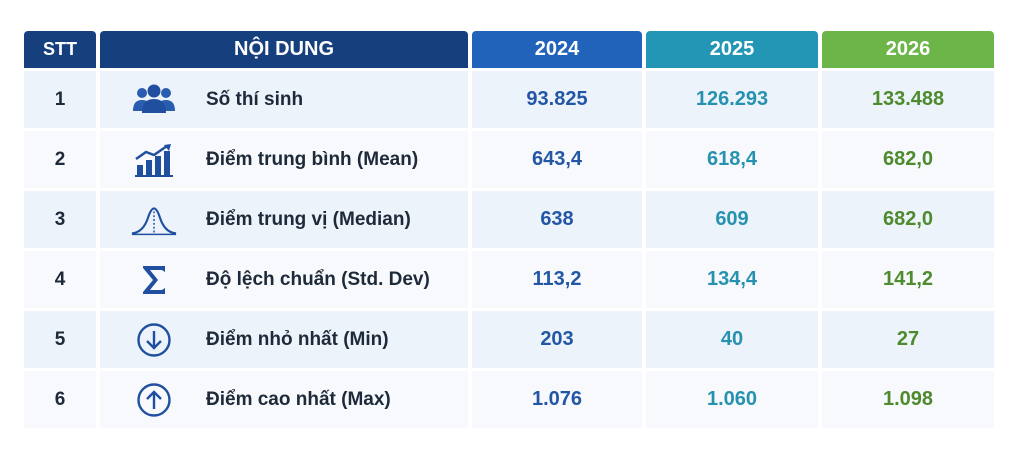  Describe the element at coordinates (154, 400) in the screenshot. I see `arrow-up-circle-icon` at that location.